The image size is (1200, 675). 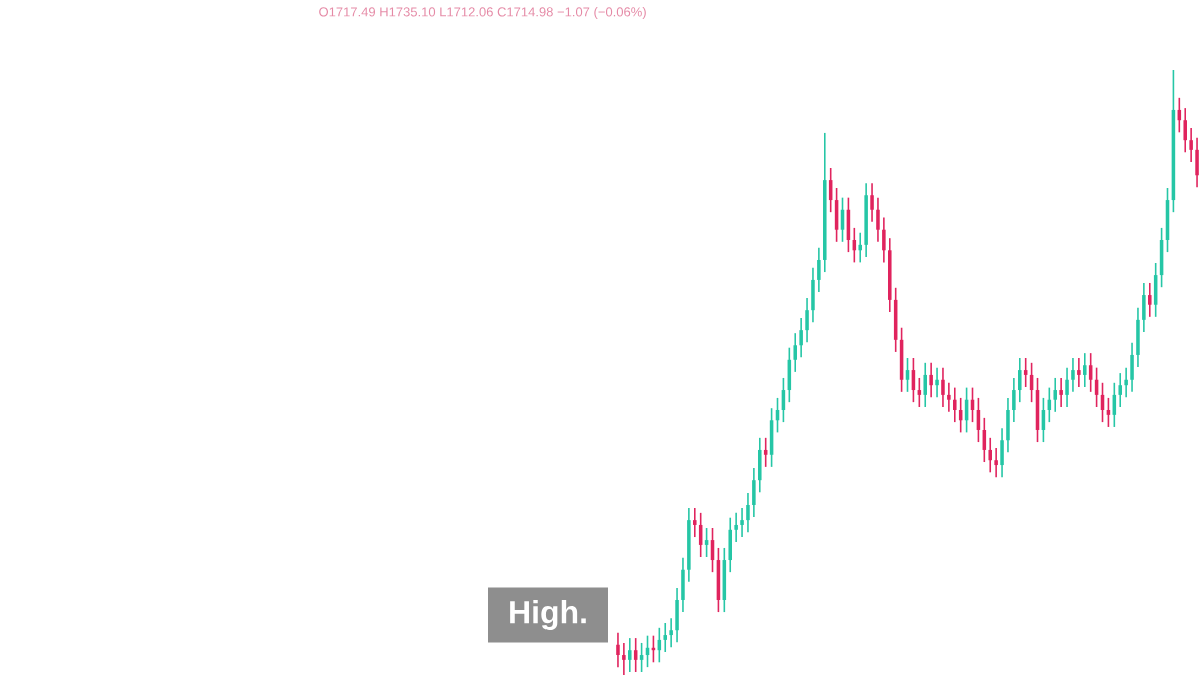 I want to click on text: O1717.49 H1735.10 L1712.06 C1714.98 −1.07 (−0.06%), so click(x=482, y=13).